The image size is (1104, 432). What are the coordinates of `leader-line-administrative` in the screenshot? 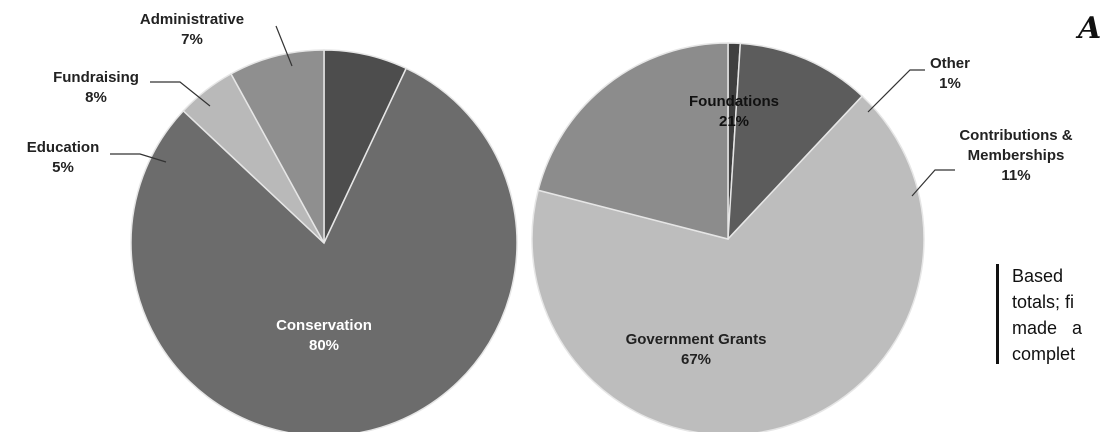 It's located at (284, 46).